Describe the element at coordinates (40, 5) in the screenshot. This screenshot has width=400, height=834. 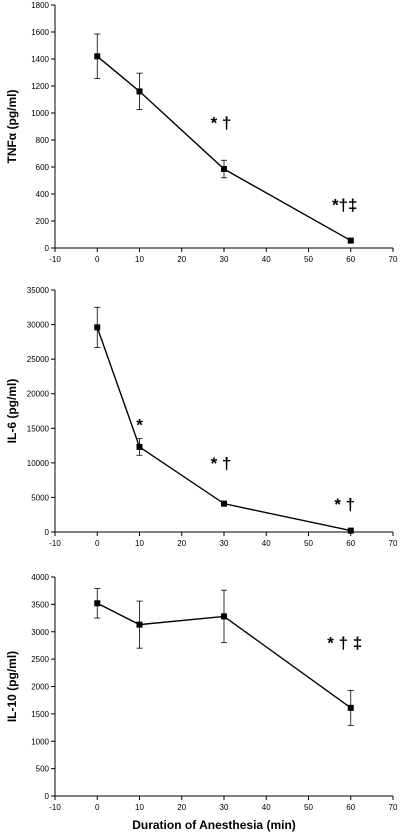
I see `y-tick-label: 1800` at that location.